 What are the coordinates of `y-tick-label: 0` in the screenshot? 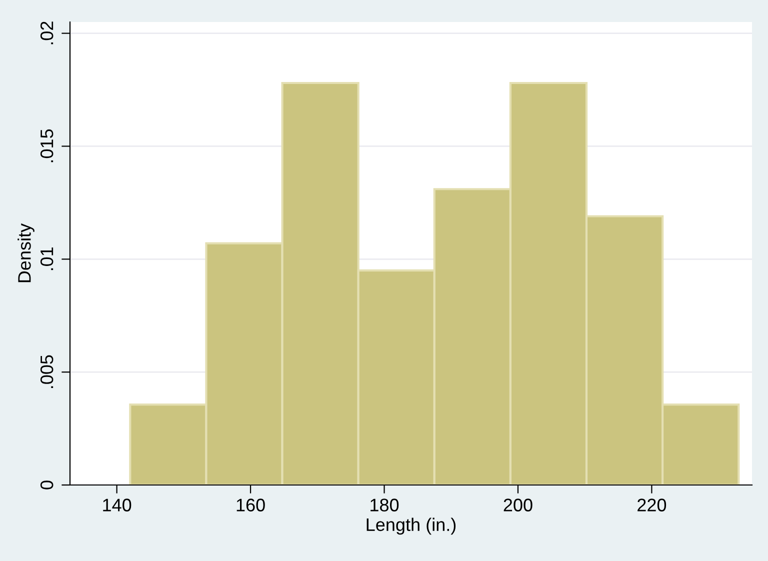 It's located at (47, 485).